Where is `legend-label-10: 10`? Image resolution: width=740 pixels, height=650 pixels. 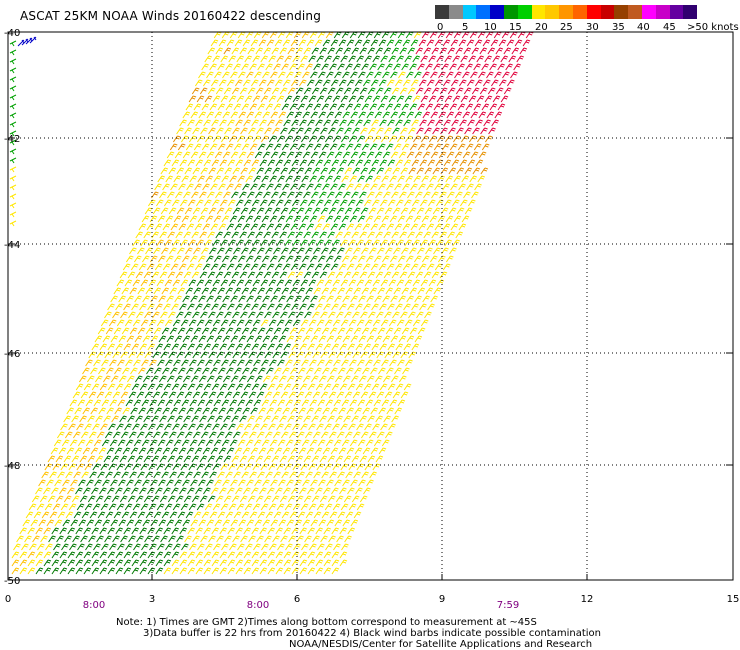 legend-label-10: 10 is located at coordinates (490, 27).